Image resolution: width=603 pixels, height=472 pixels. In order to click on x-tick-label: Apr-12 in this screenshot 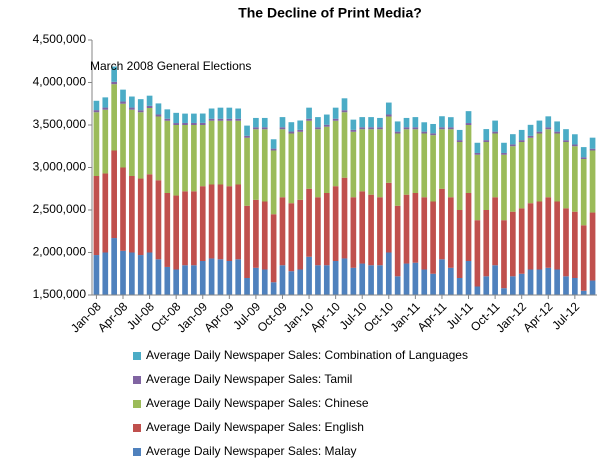, I will do `click(538, 317)`.